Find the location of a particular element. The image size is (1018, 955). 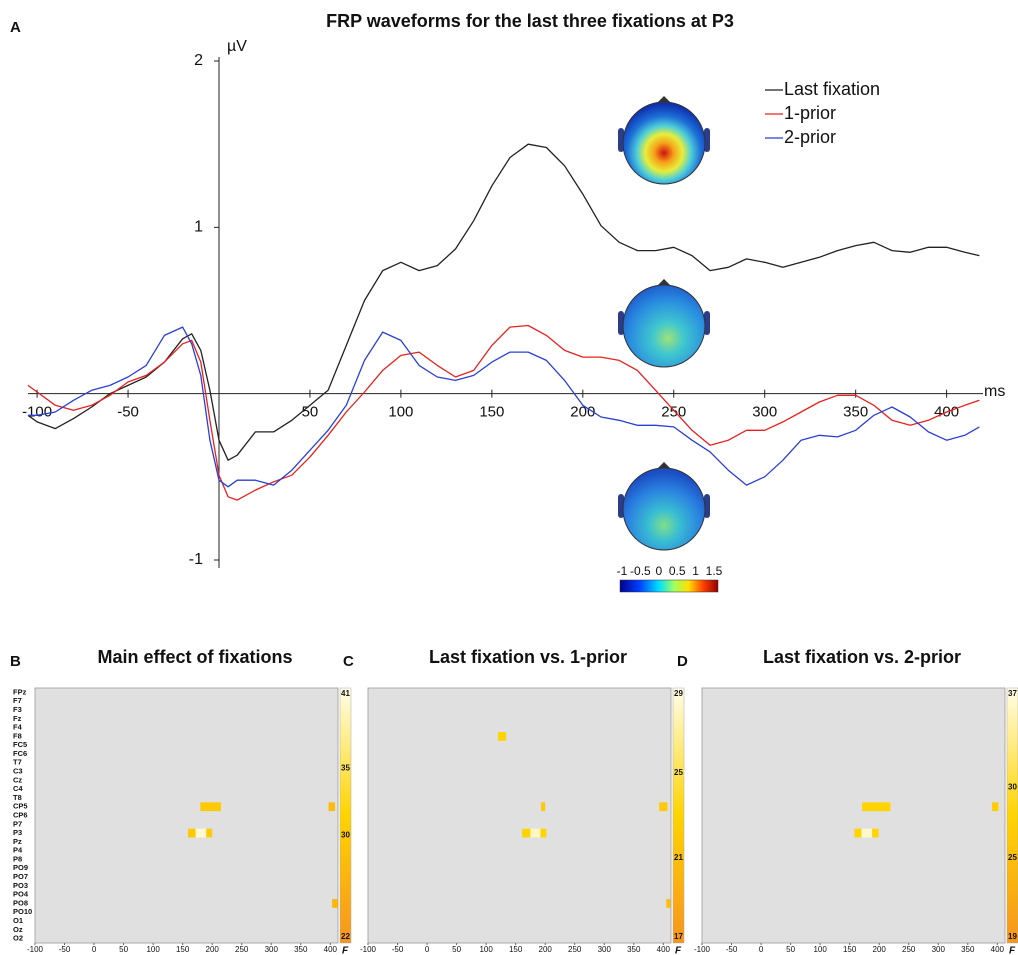

topomap is located at coordinates (664, 140).